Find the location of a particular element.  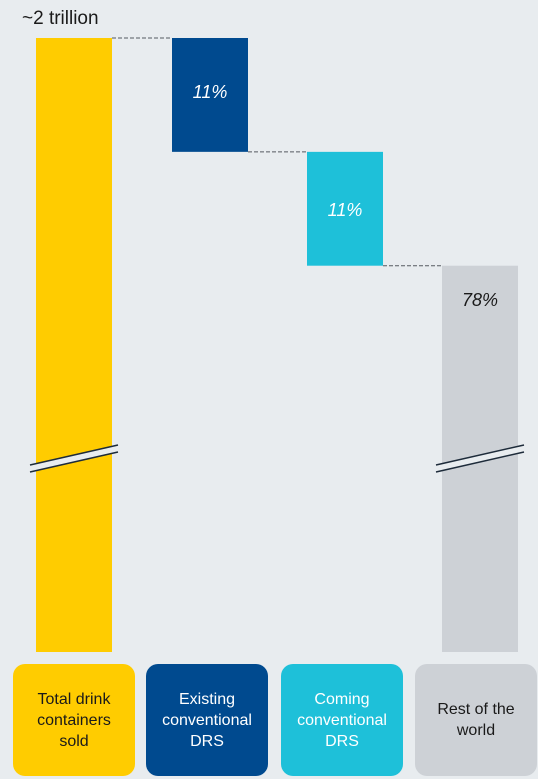

category-rest-of-world-box: Rest of the world is located at coordinates (476, 720).